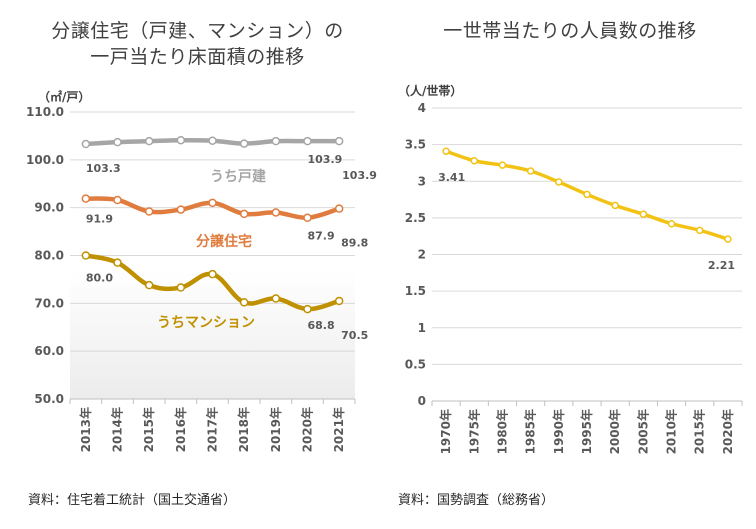  I want to click on y-tick-label: 60.0, so click(49, 351).